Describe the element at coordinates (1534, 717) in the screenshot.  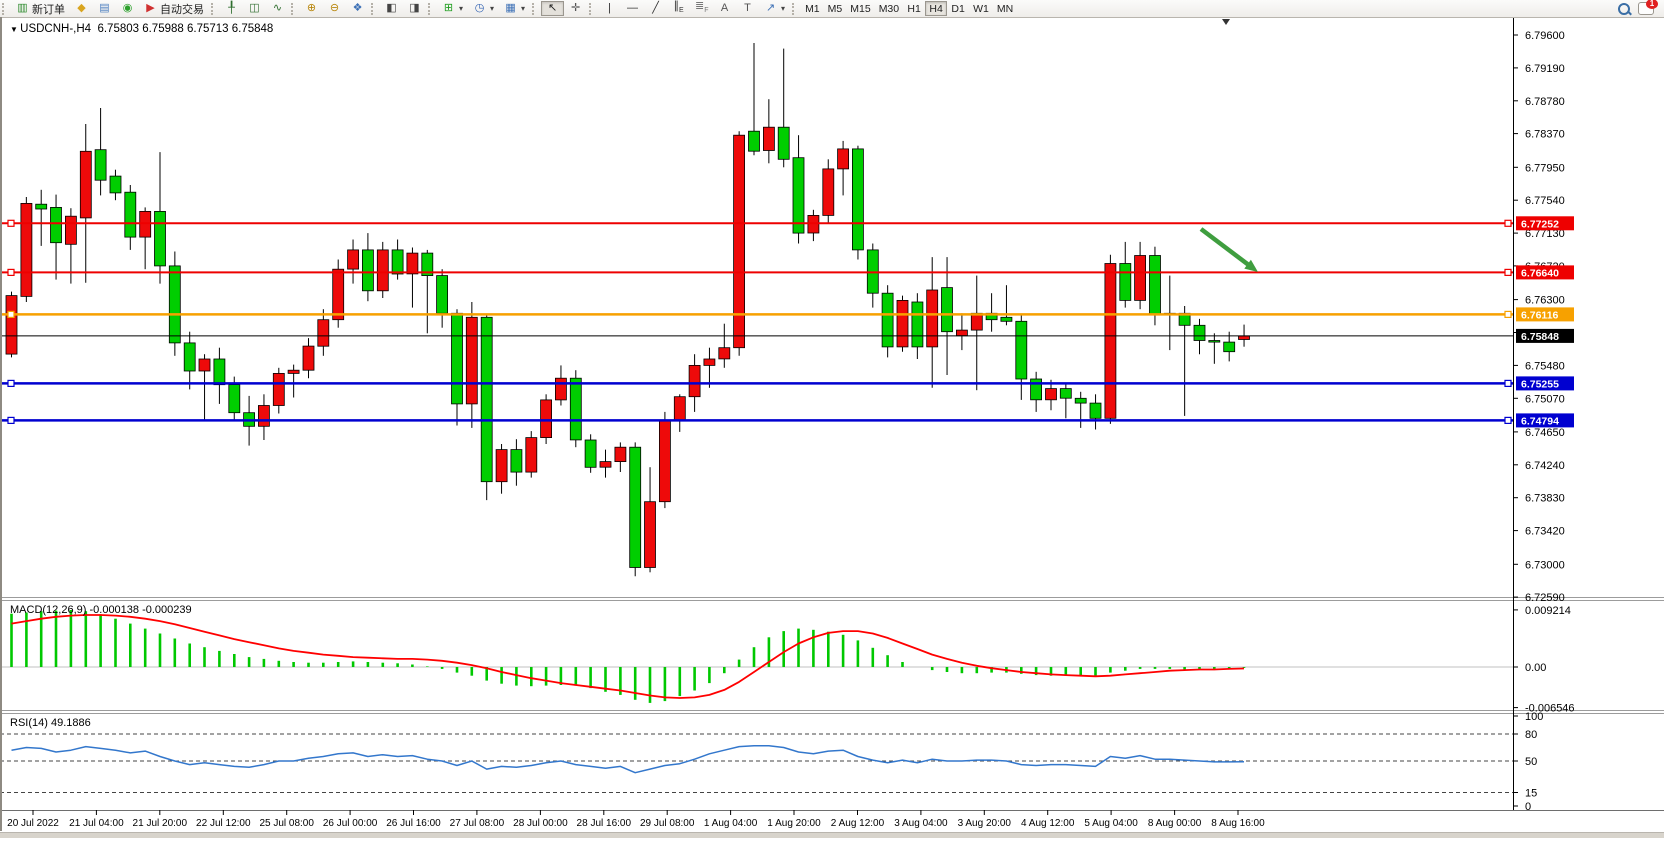
I see `svg-text: 100` at that location.